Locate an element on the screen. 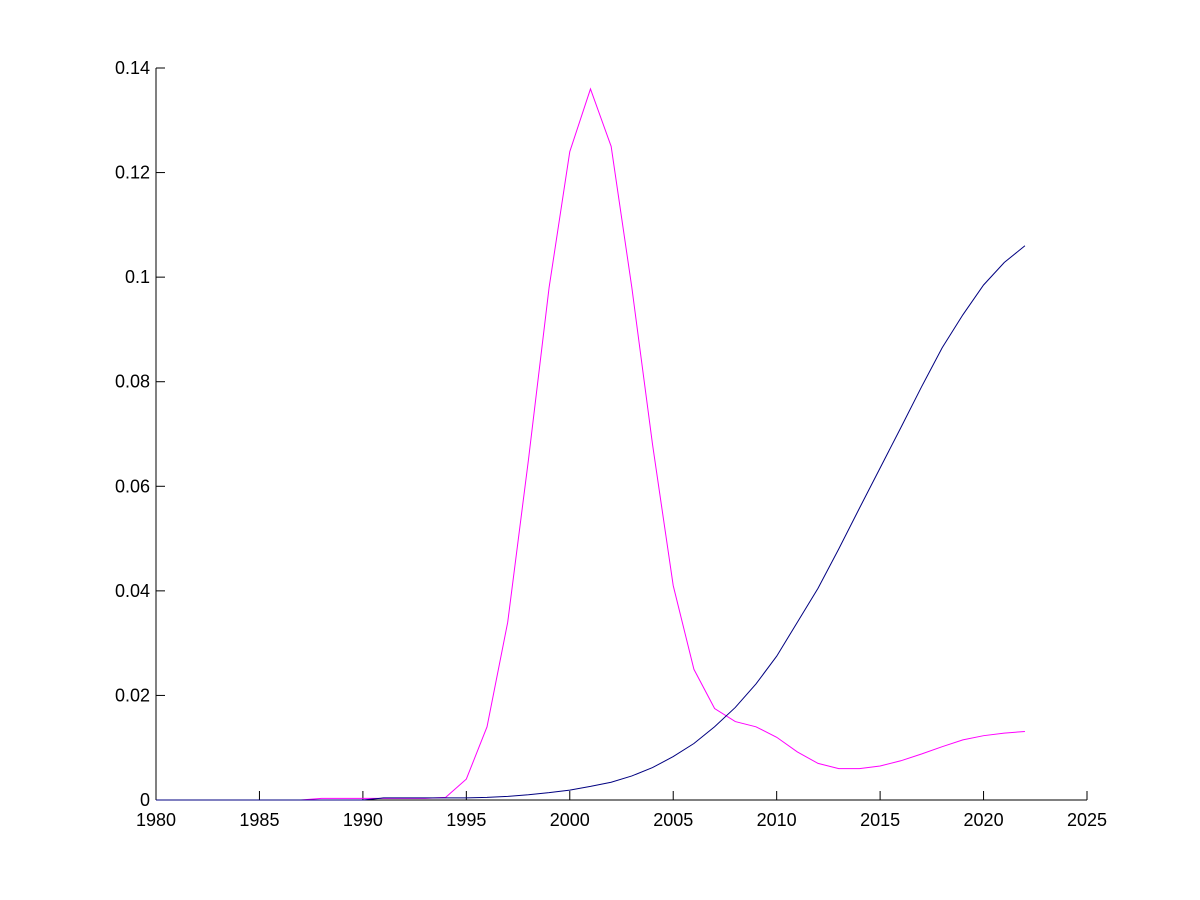 The image size is (1200, 900). y-tick-label: 0.06 is located at coordinates (132, 486).